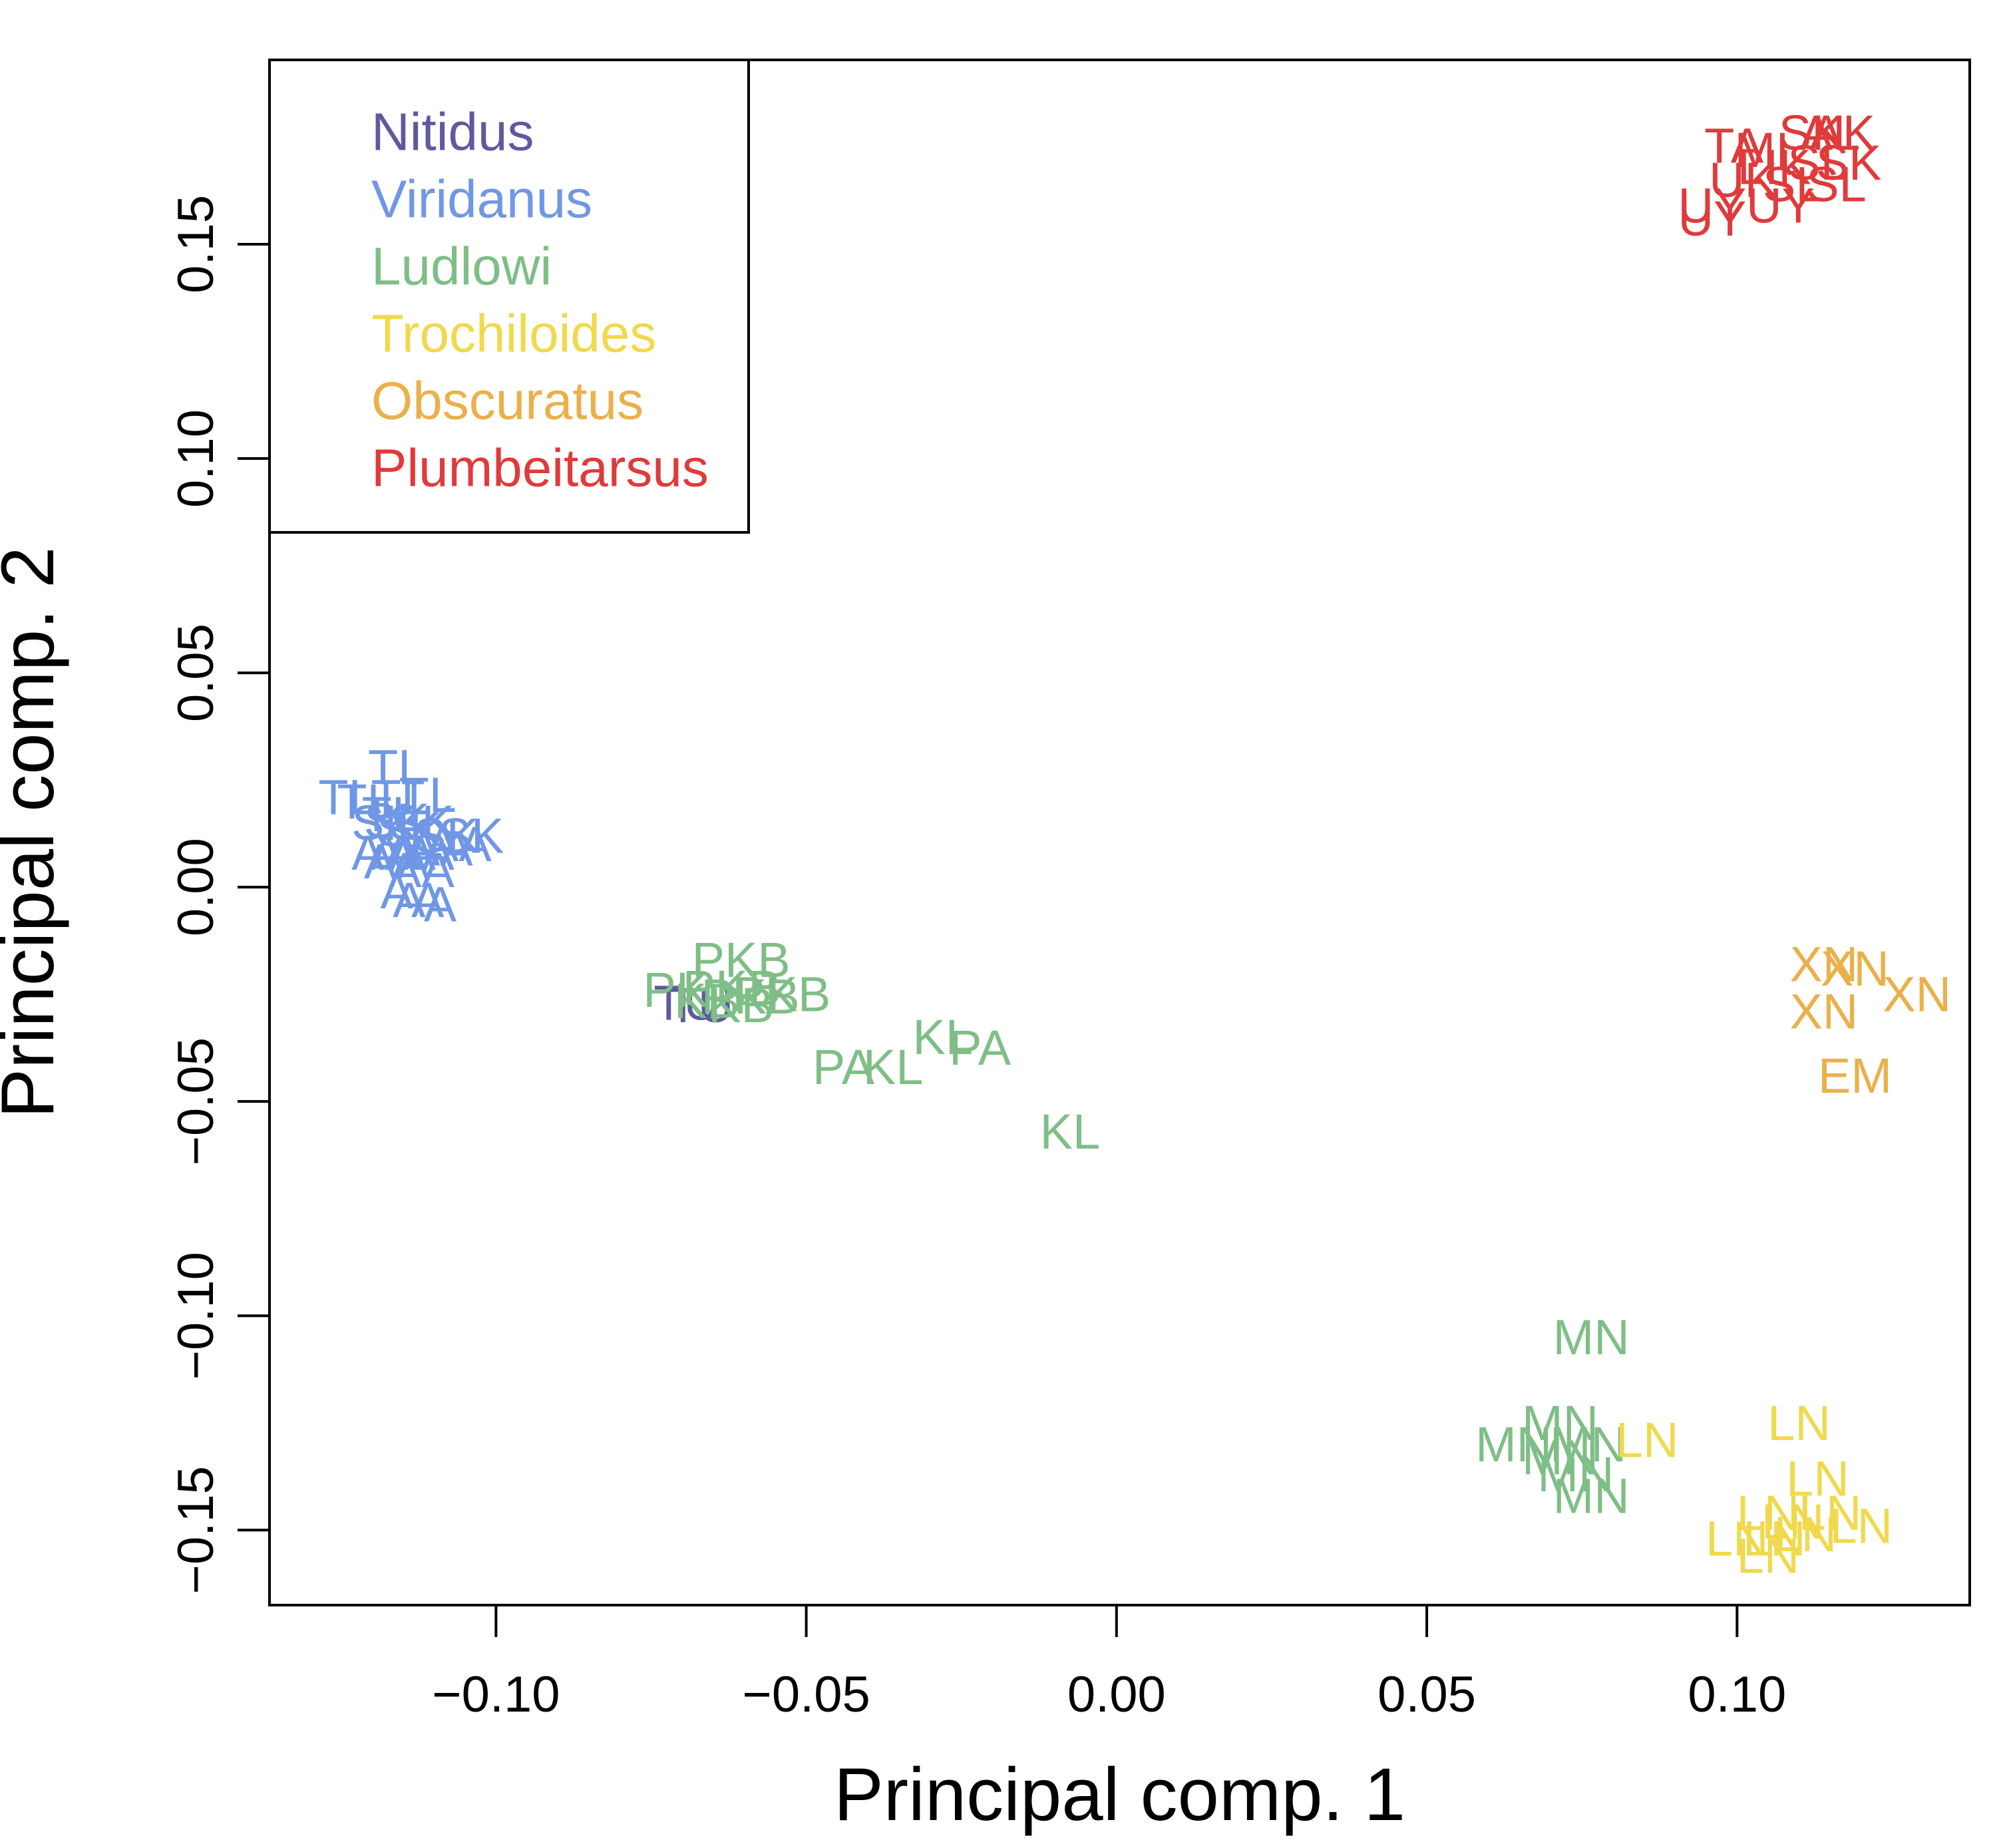 The width and height of the screenshot is (2005, 1848). I want to click on data-point-plumbeitarsus: AL, so click(1830, 132).